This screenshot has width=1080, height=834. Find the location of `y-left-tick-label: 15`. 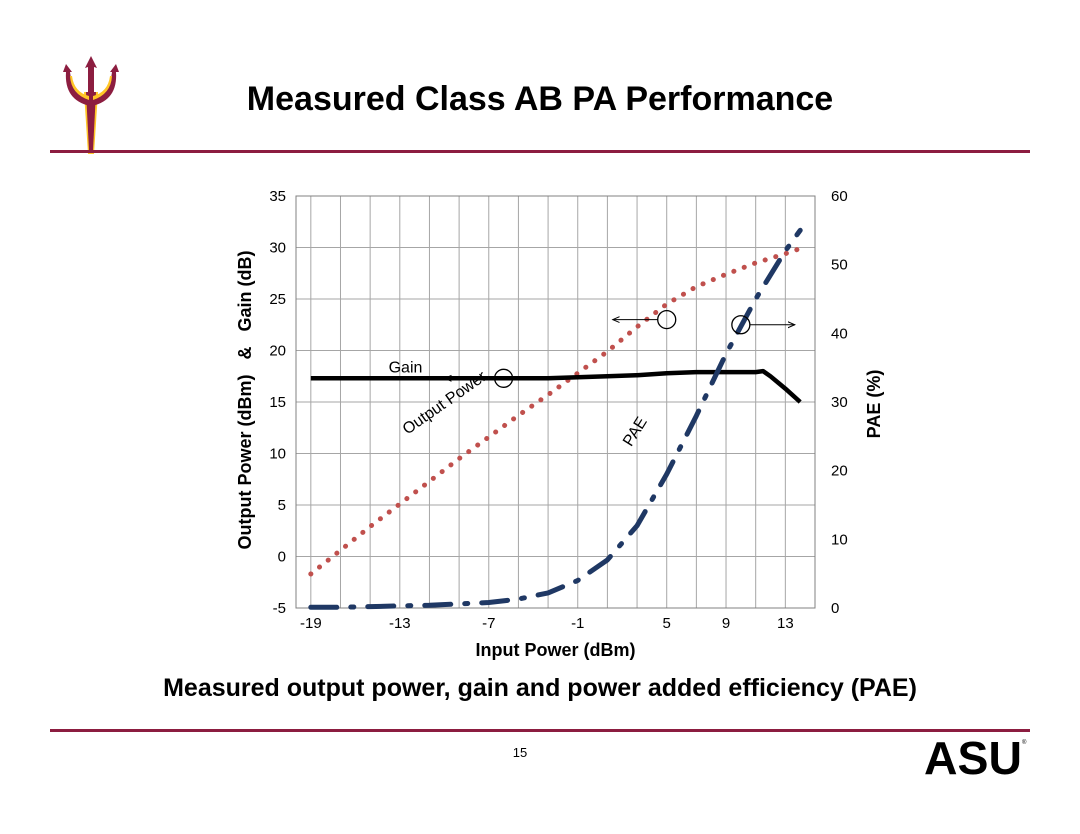

y-left-tick-label: 15 is located at coordinates (277, 402).